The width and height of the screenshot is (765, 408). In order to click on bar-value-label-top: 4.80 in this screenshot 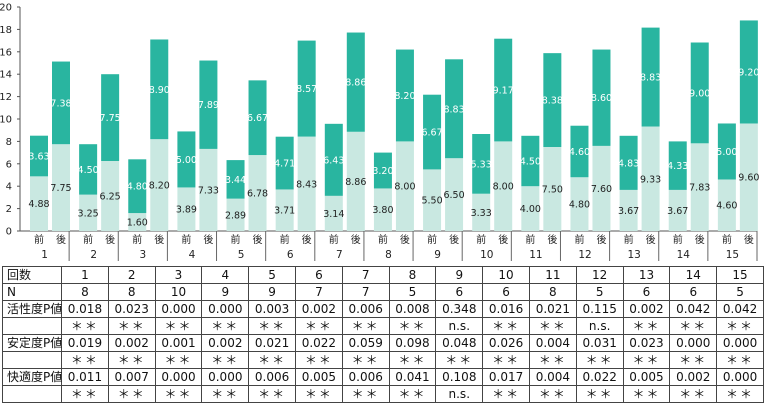, I will do `click(137, 187)`.